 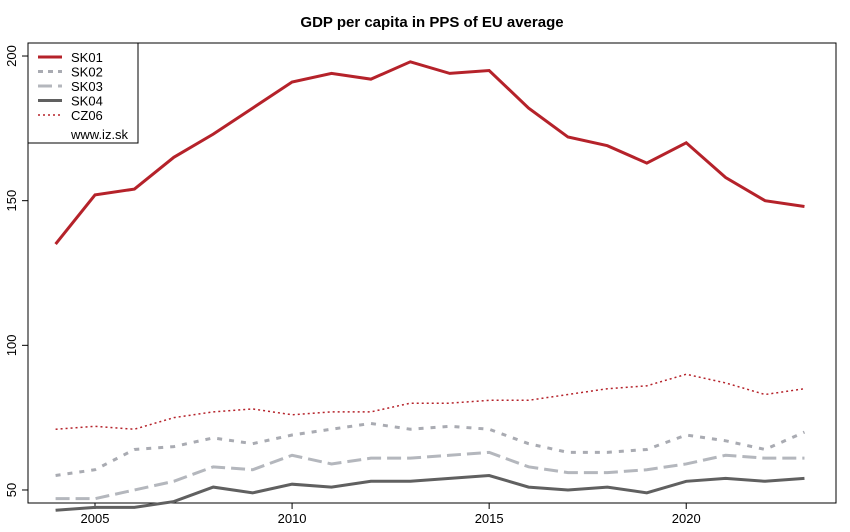 I want to click on y-tick-label: 100, so click(x=11, y=345).